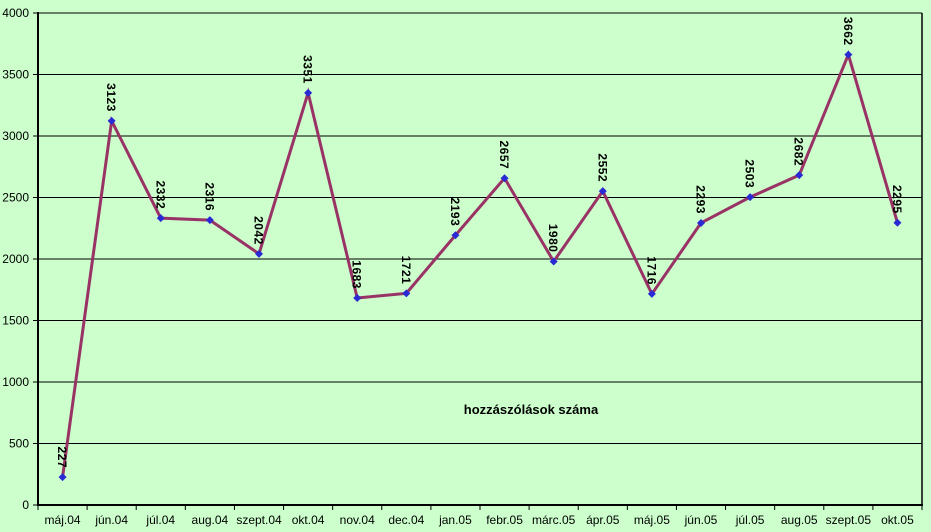  What do you see at coordinates (848, 31) in the screenshot?
I see `data-label: 3662` at bounding box center [848, 31].